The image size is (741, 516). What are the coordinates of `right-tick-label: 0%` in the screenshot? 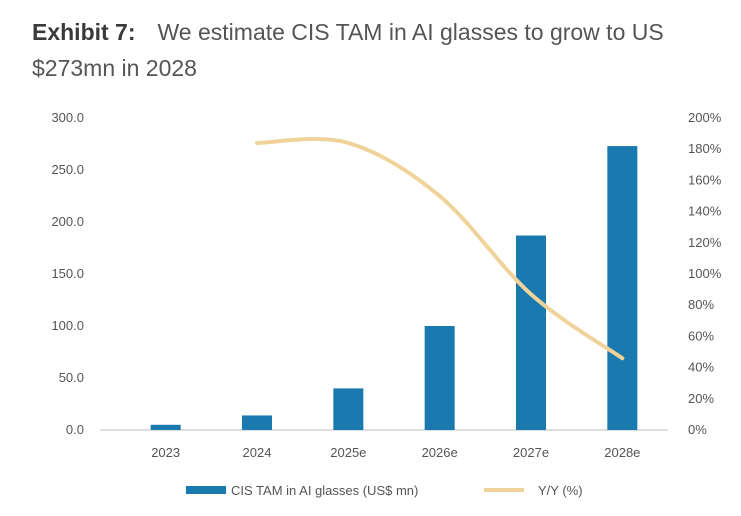 It's located at (697, 429).